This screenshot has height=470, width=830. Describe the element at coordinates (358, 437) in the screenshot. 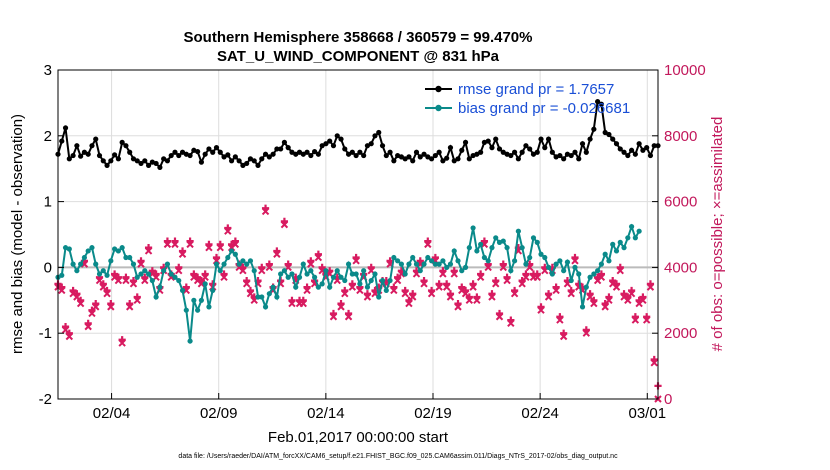

I see `x-axis-label: Feb.01,2017 00:00:00 start` at that location.